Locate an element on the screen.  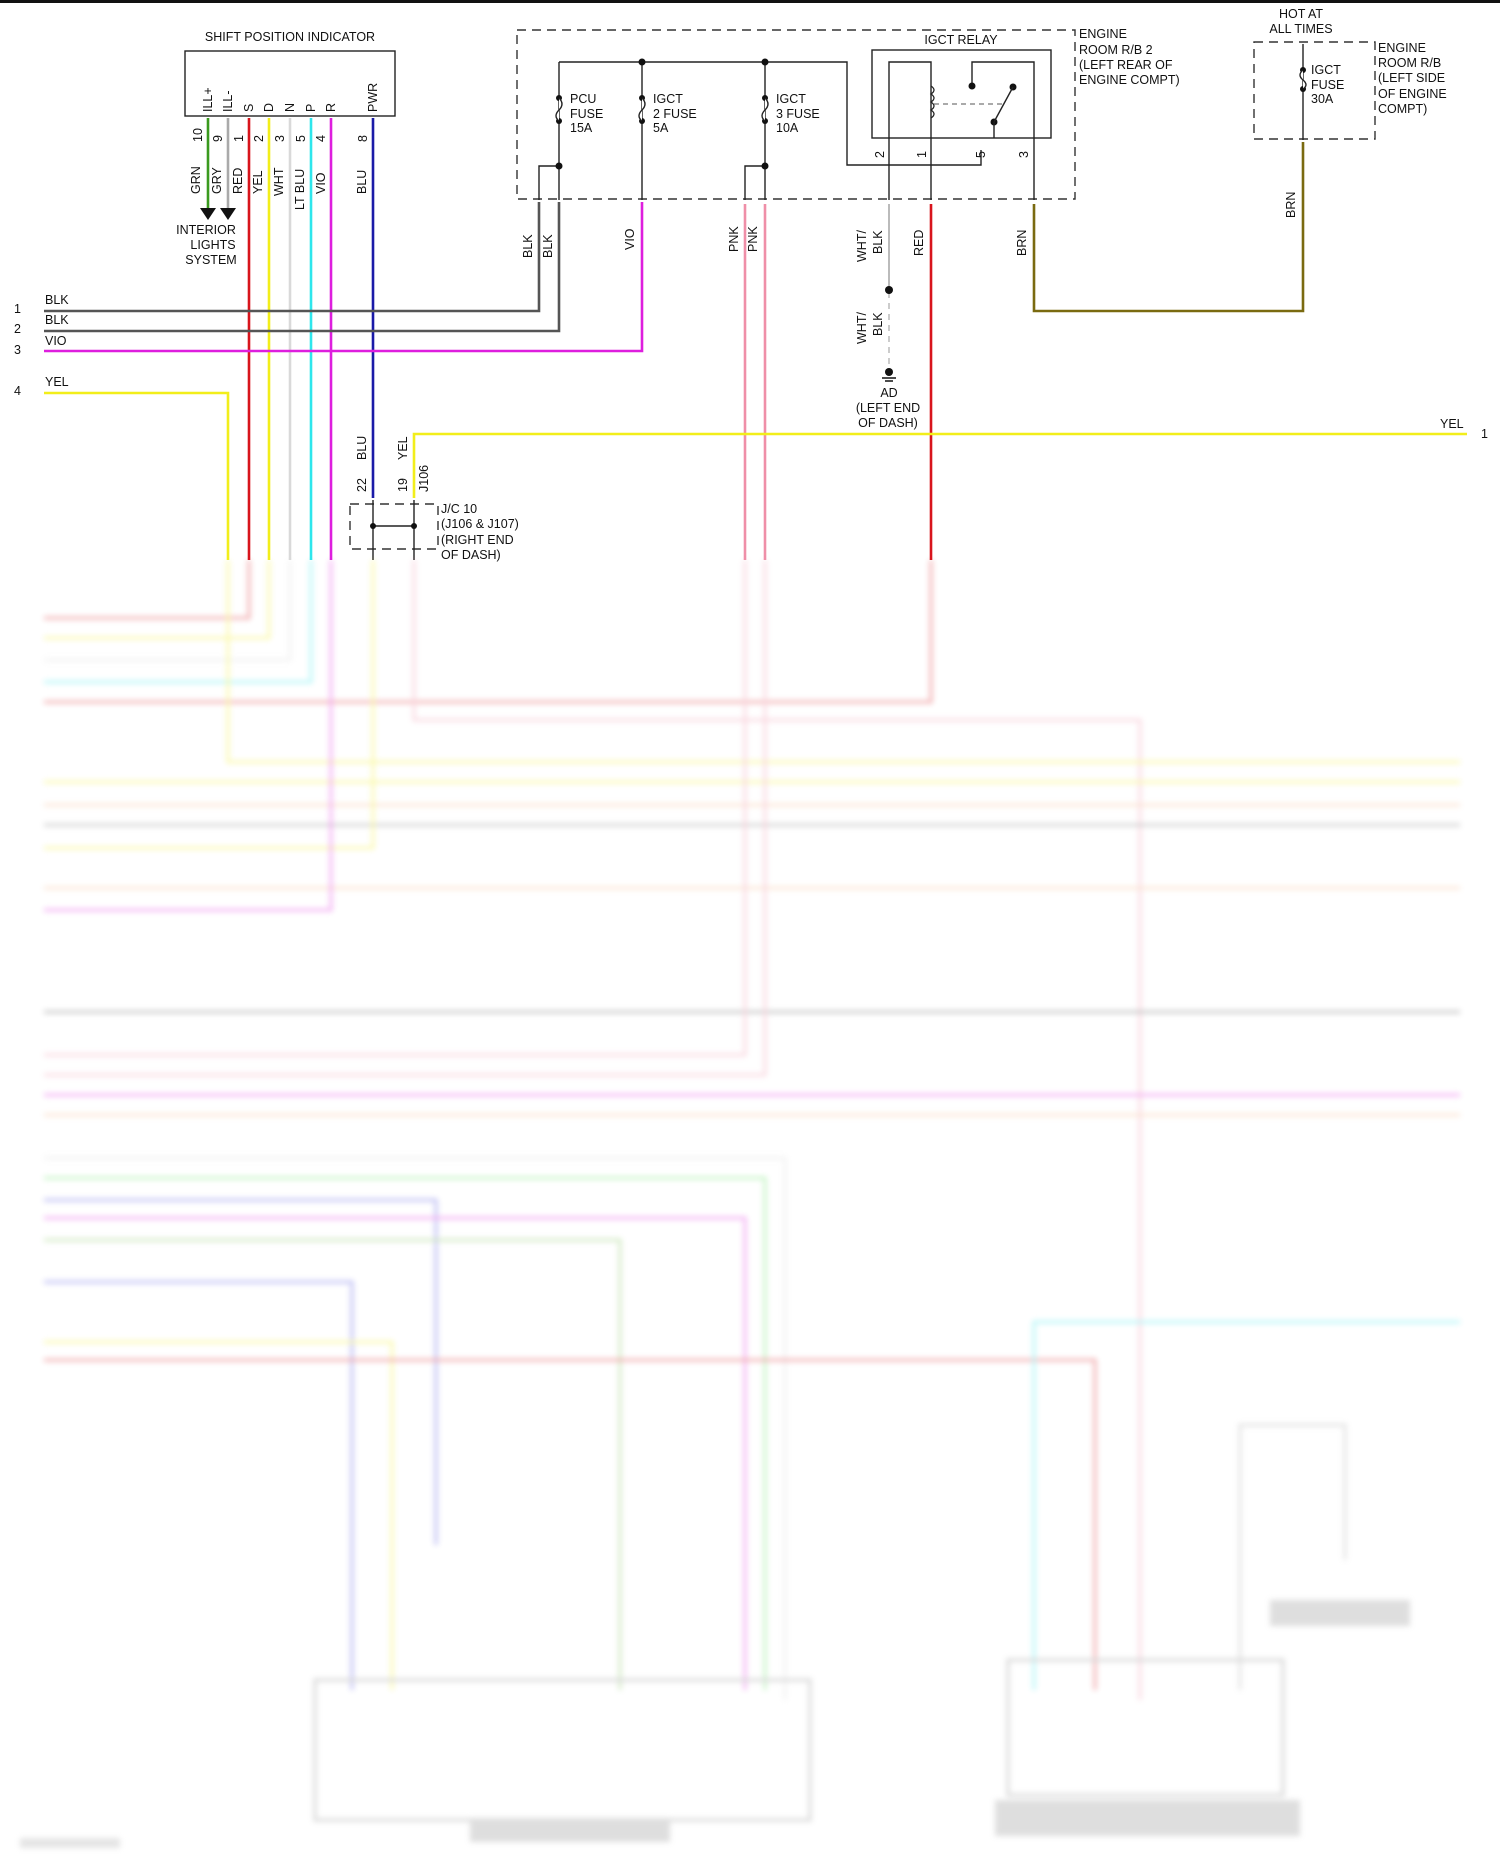
svg-text: ILL- is located at coordinates (228, 101).